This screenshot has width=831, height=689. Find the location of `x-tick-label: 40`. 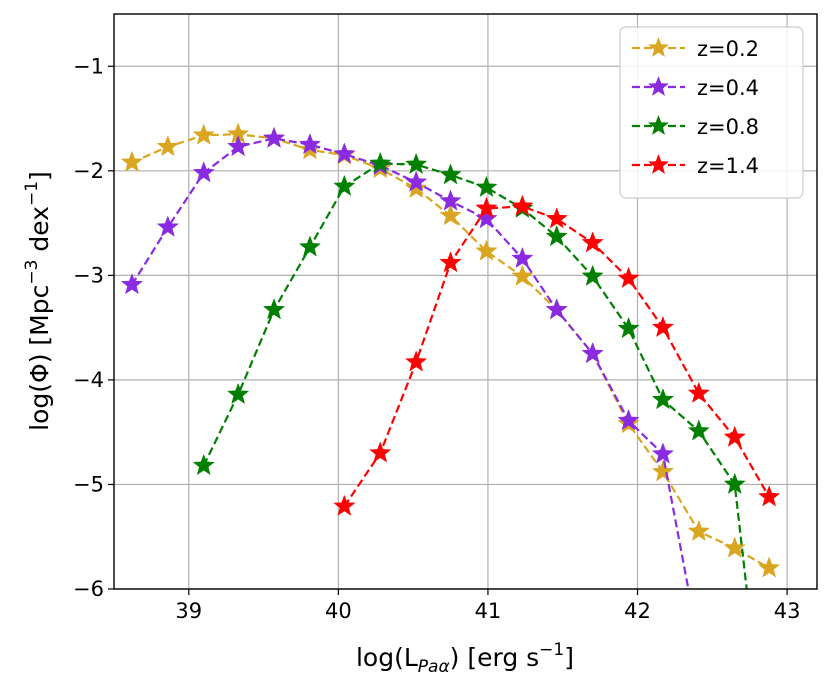

x-tick-label: 40 is located at coordinates (338, 611).